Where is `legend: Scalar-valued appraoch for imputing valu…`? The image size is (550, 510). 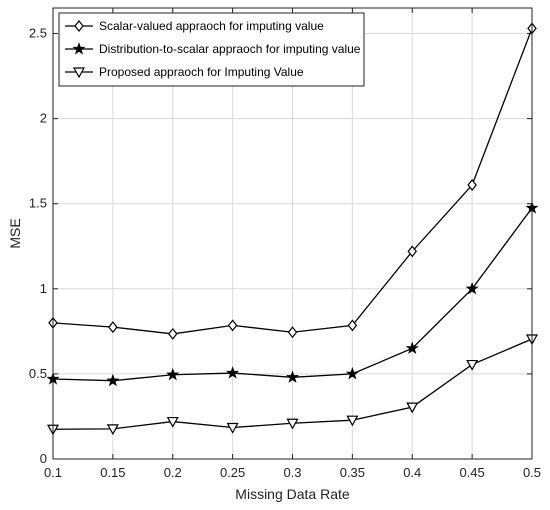 legend: Scalar-valued appraoch for imputing valu… is located at coordinates (211, 49).